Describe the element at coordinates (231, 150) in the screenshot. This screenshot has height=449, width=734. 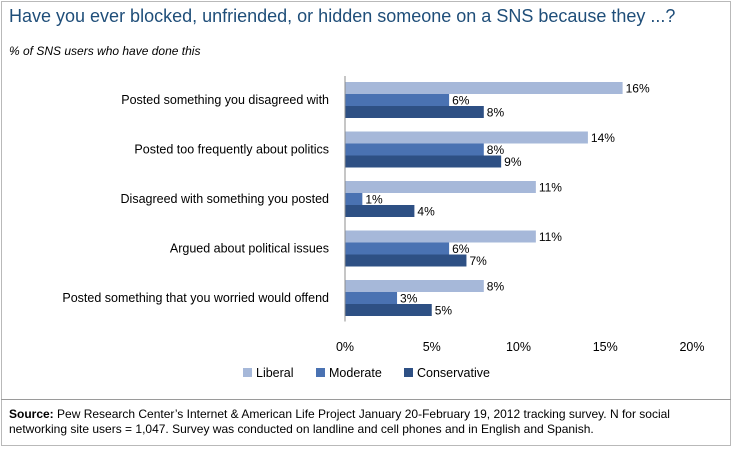
I see `category-label: Posted too frequently about politics` at that location.